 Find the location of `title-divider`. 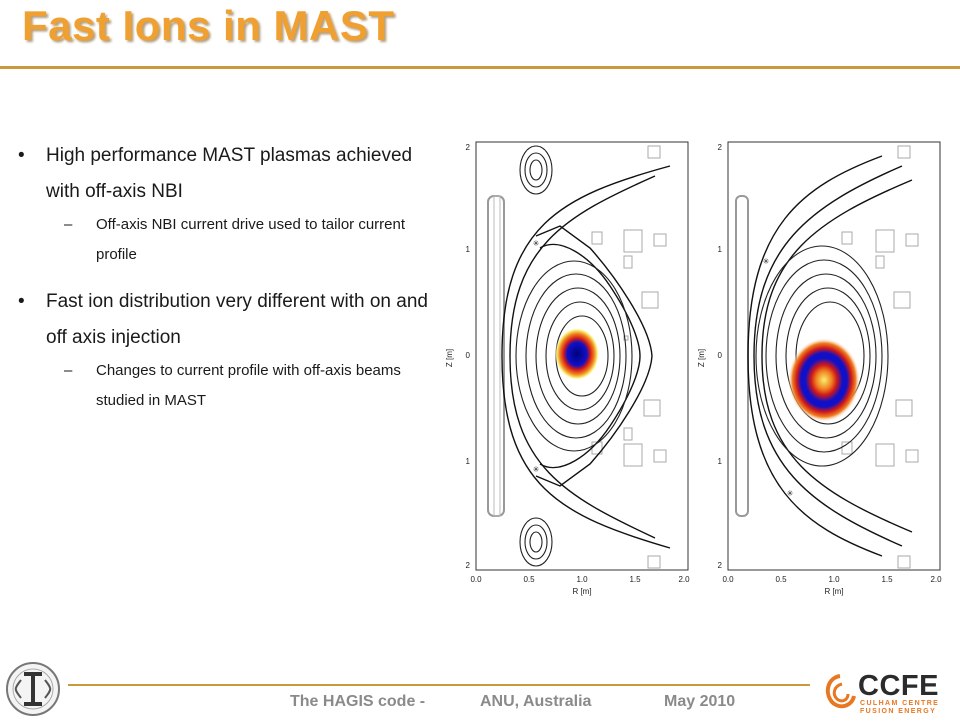

title-divider is located at coordinates (480, 67).